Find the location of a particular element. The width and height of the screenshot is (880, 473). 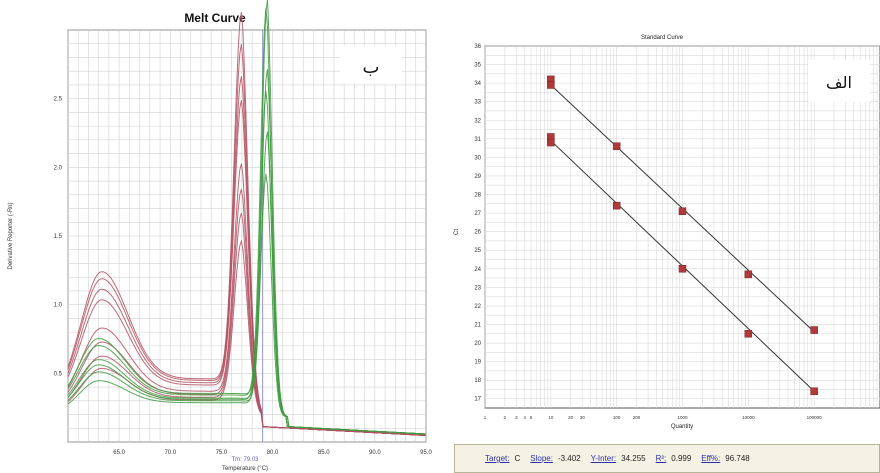

melt-y-tick-labels: 0.5 1.0 1.5 2.0 2.5 is located at coordinates (58, 237).